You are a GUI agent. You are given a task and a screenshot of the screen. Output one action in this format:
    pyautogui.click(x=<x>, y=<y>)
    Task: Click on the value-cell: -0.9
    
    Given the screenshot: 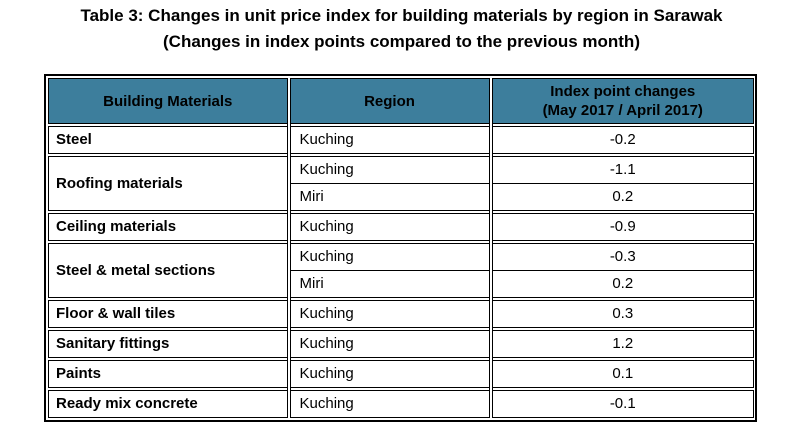 What is the action you would take?
    pyautogui.click(x=621, y=226)
    